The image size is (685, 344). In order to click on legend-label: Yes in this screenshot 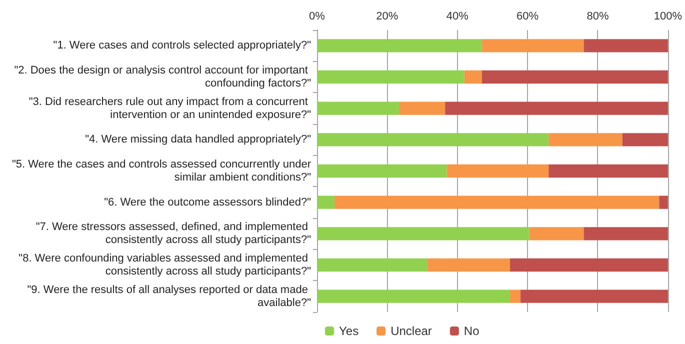, I will do `click(349, 331)`.